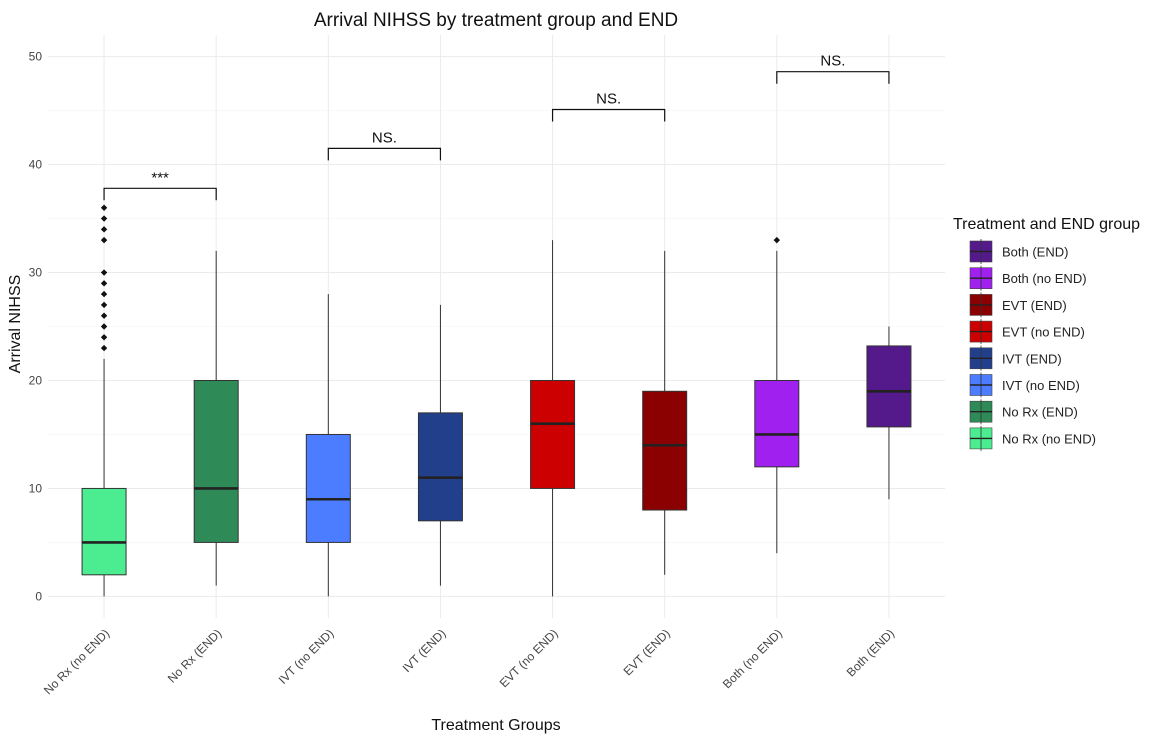 This screenshot has height=744, width=1170. Describe the element at coordinates (1046, 224) in the screenshot. I see `legend-title: Treatment and END group` at that location.